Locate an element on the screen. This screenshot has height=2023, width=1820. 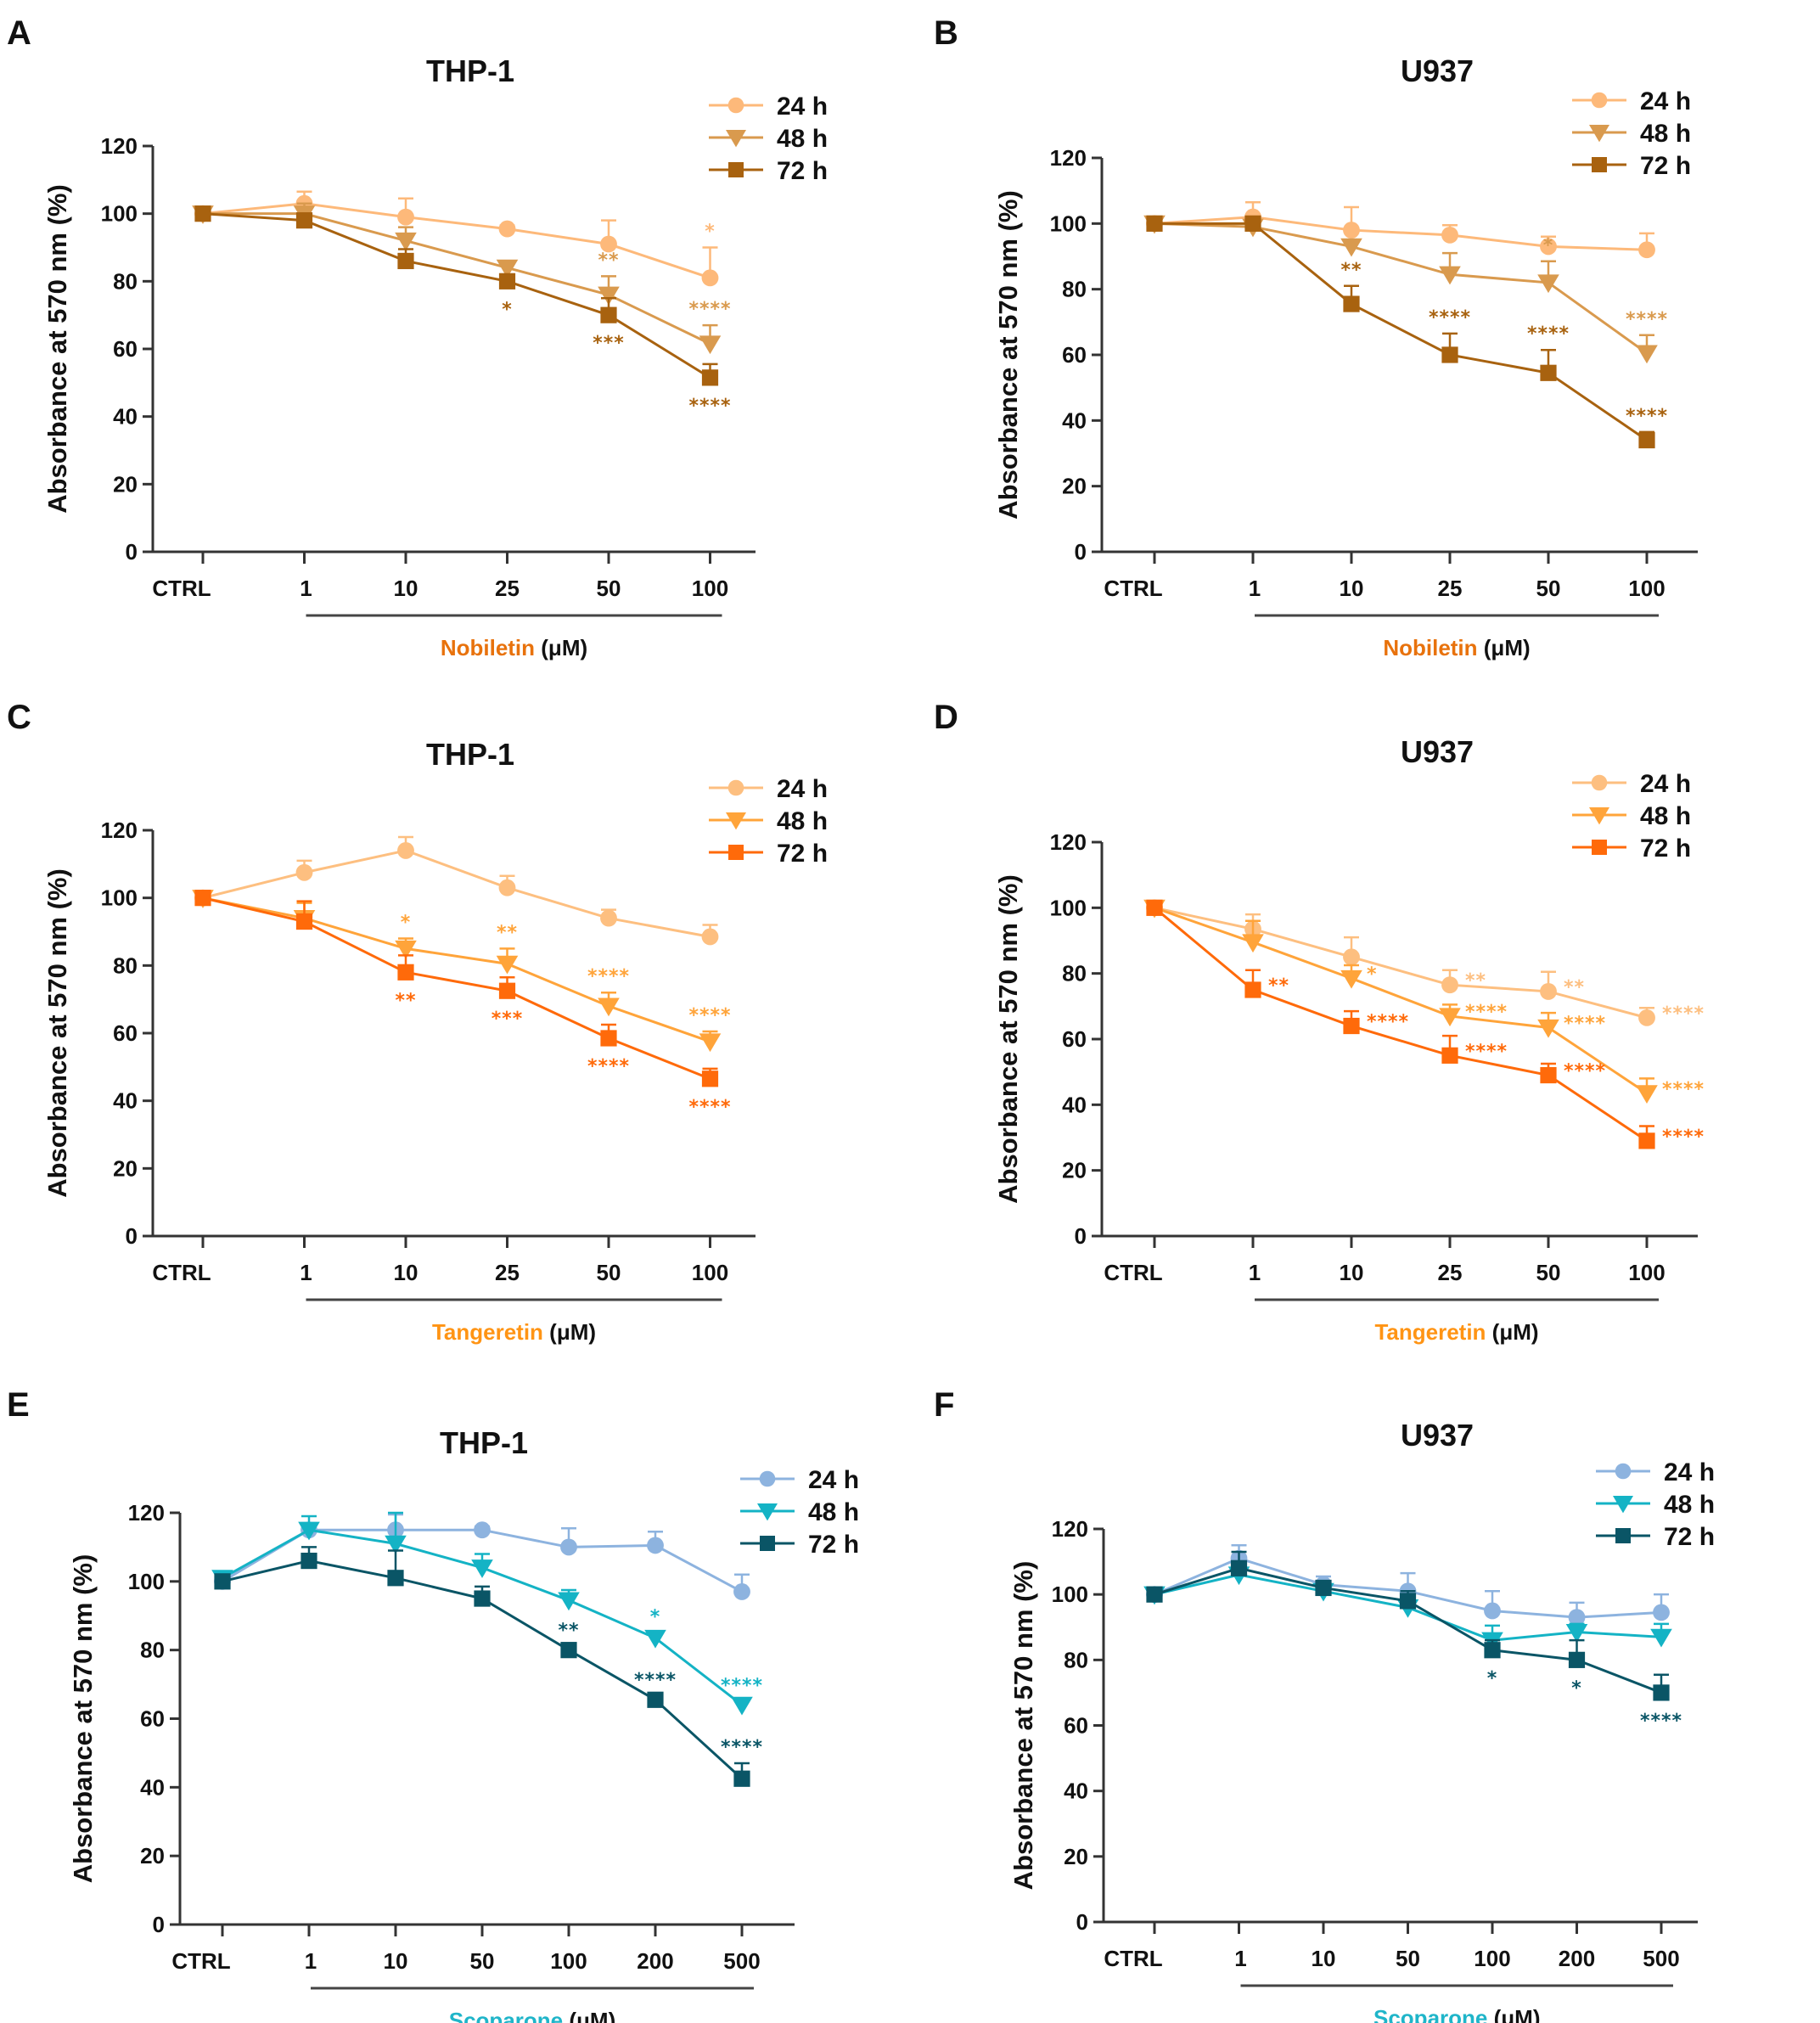
x-axis-label: Scoparone (μM) is located at coordinates (532, 2015).